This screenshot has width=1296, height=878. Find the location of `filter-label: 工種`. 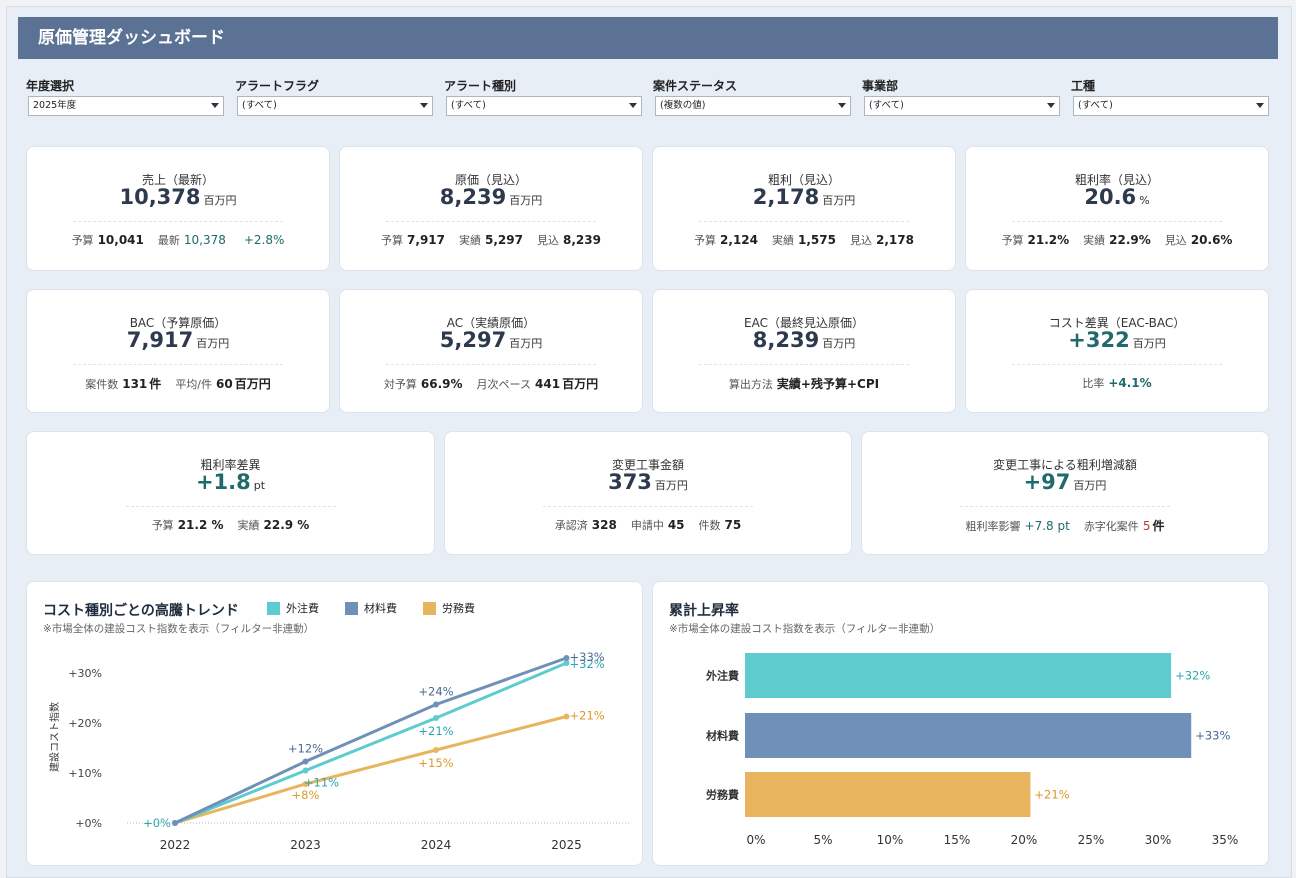

filter-label: 工種 is located at coordinates (1083, 86).